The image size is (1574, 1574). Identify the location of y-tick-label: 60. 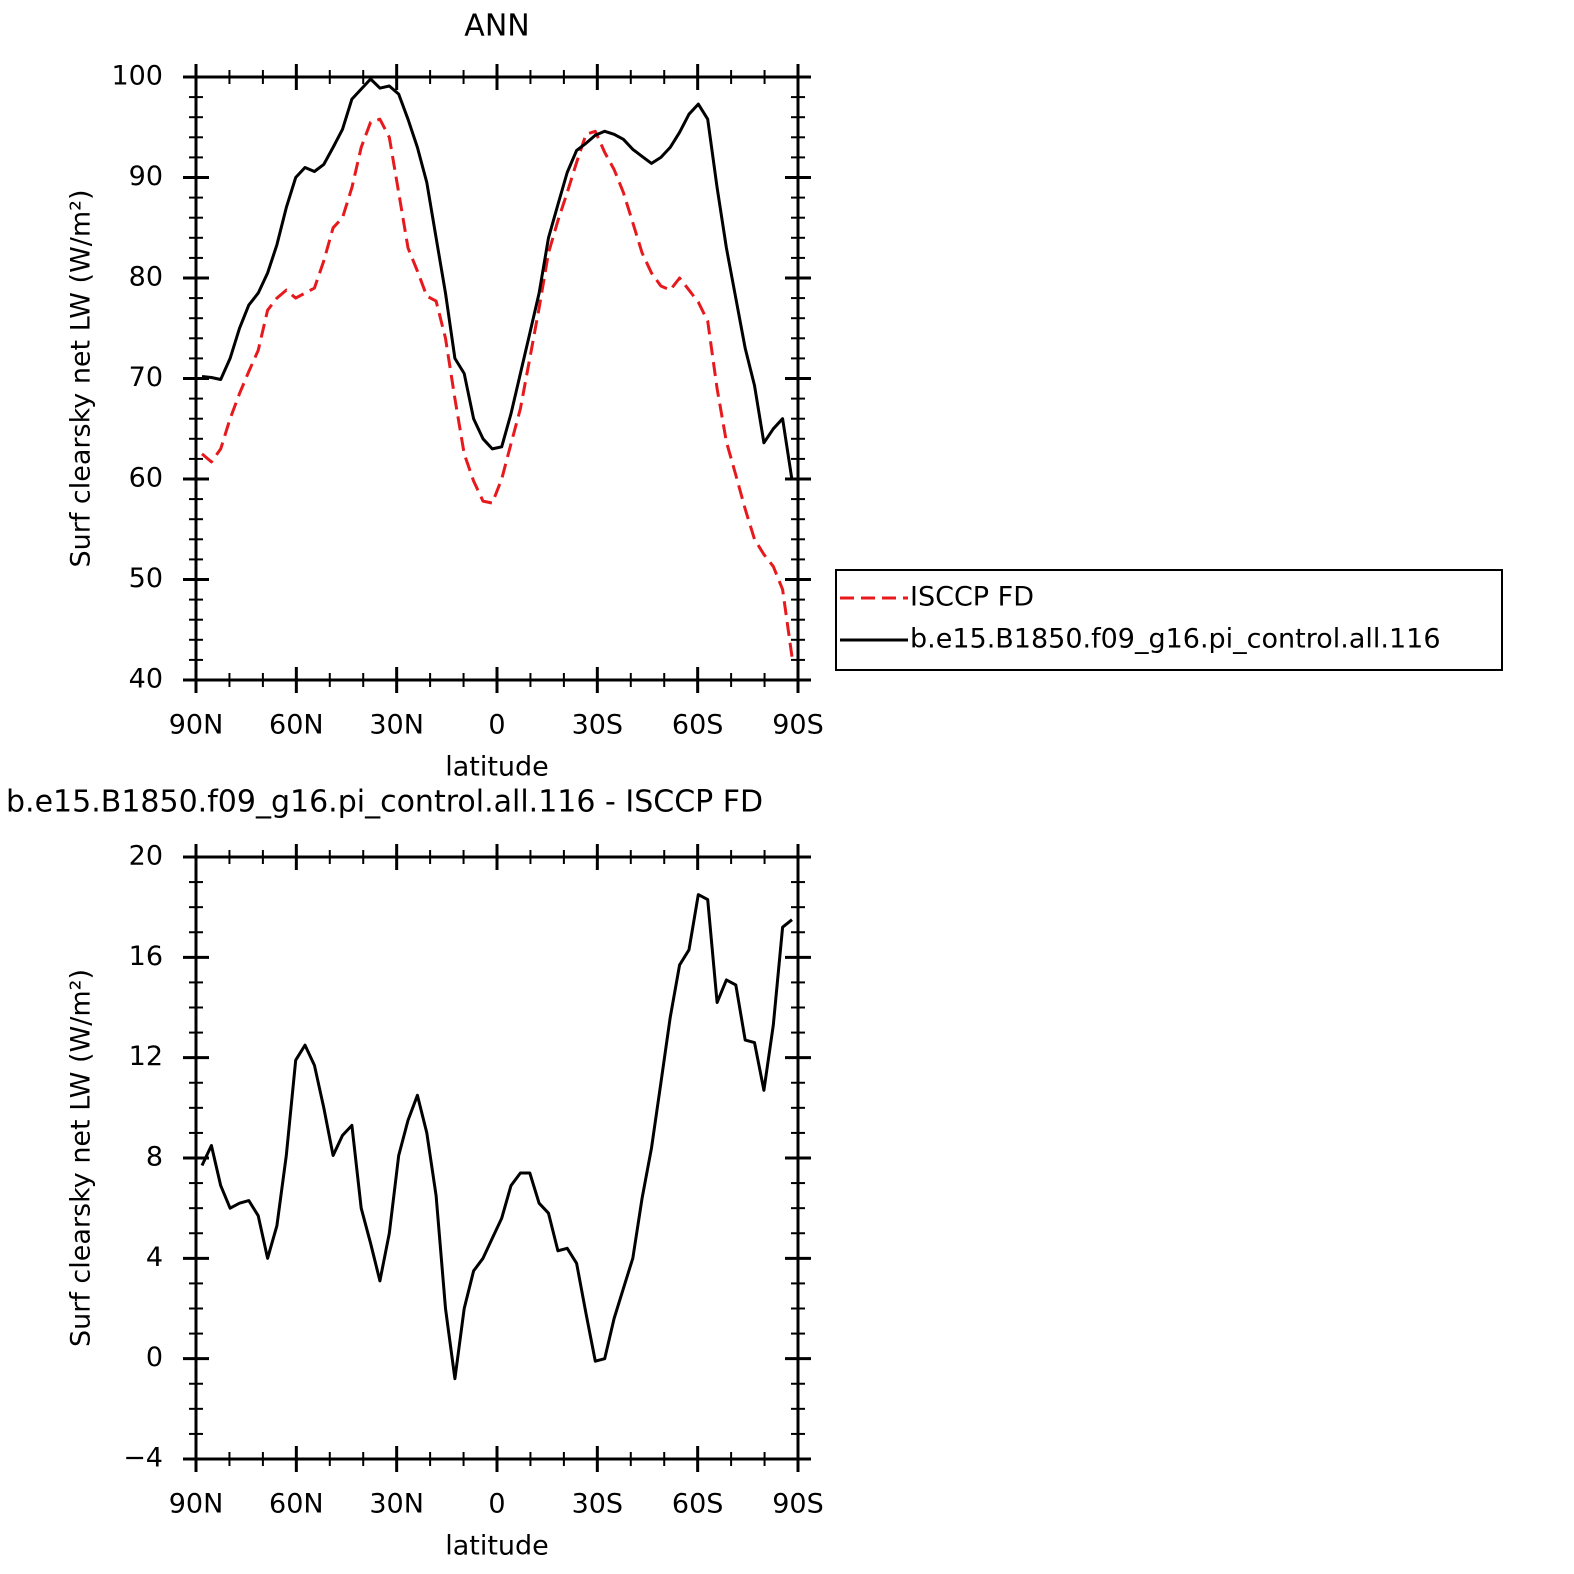
(146, 478).